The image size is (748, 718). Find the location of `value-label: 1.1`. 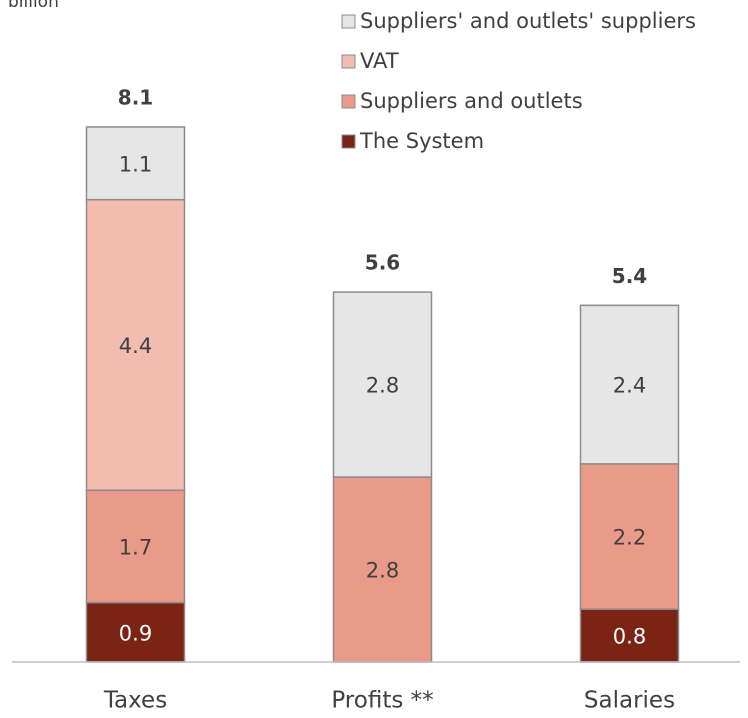

value-label: 1.1 is located at coordinates (135, 164).